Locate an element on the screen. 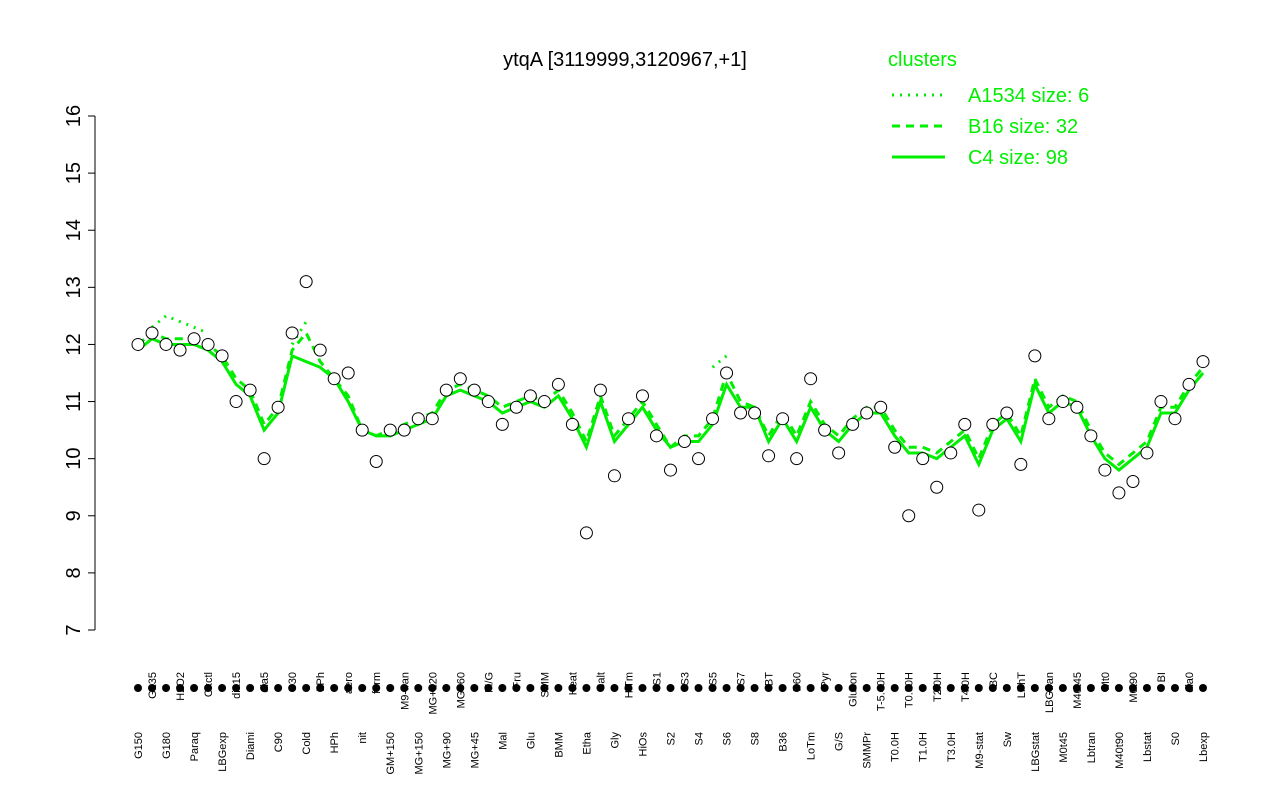 The width and height of the screenshot is (1280, 805). x-tick-label: BT is located at coordinates (770, 679).